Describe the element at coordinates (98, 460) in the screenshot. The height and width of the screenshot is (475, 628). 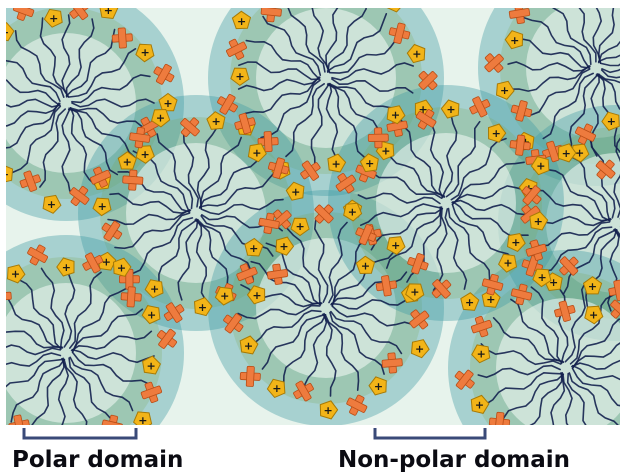
I see `polar-domain-label: Polar domain` at that location.